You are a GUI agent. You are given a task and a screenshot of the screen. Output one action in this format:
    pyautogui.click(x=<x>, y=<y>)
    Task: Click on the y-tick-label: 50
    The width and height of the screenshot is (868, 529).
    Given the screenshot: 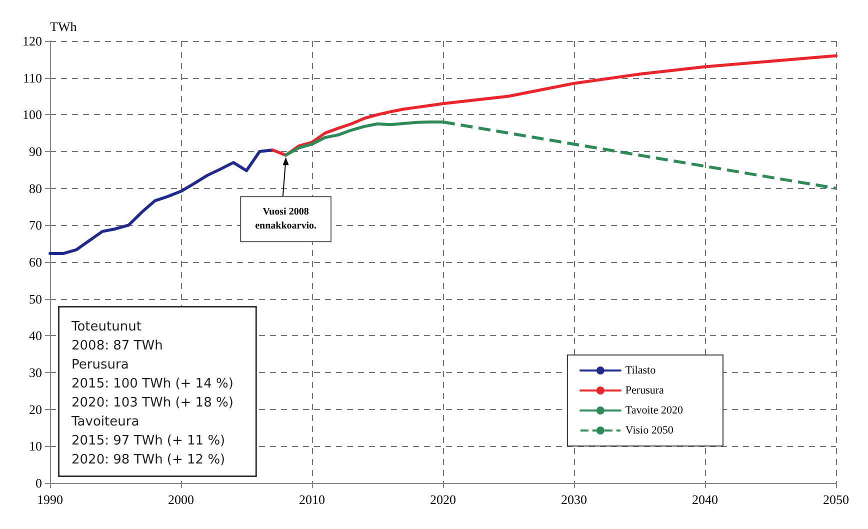 What is the action you would take?
    pyautogui.click(x=35, y=298)
    